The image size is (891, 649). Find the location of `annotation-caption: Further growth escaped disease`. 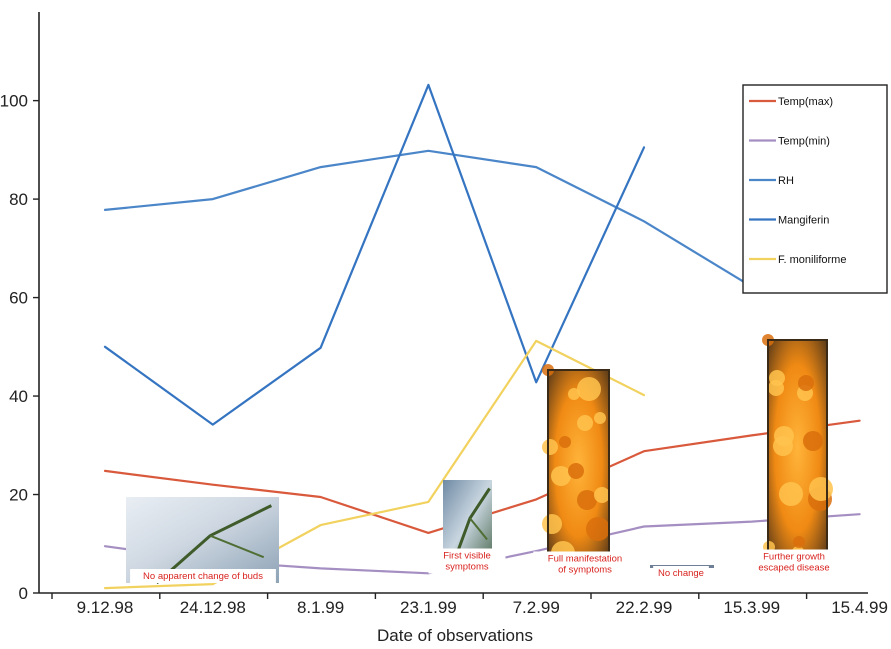

annotation-caption: Further growth escaped disease is located at coordinates (793, 563).